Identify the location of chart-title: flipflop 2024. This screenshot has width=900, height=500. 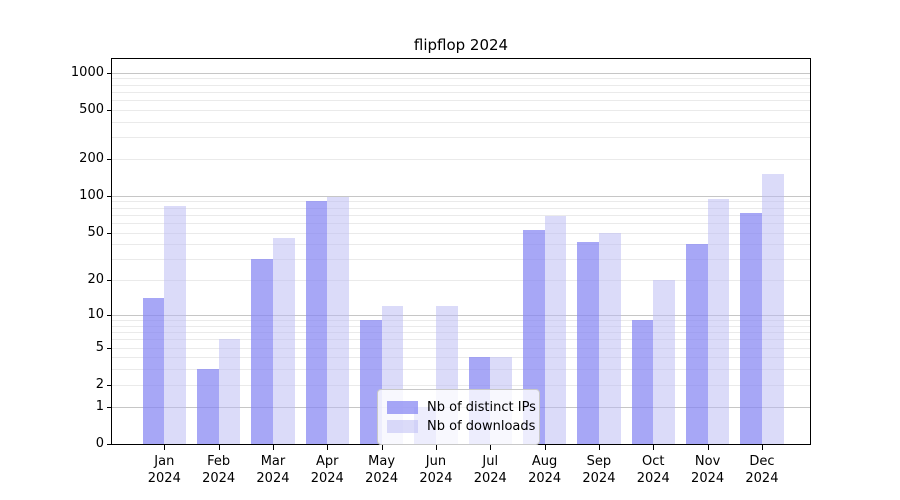
(461, 45).